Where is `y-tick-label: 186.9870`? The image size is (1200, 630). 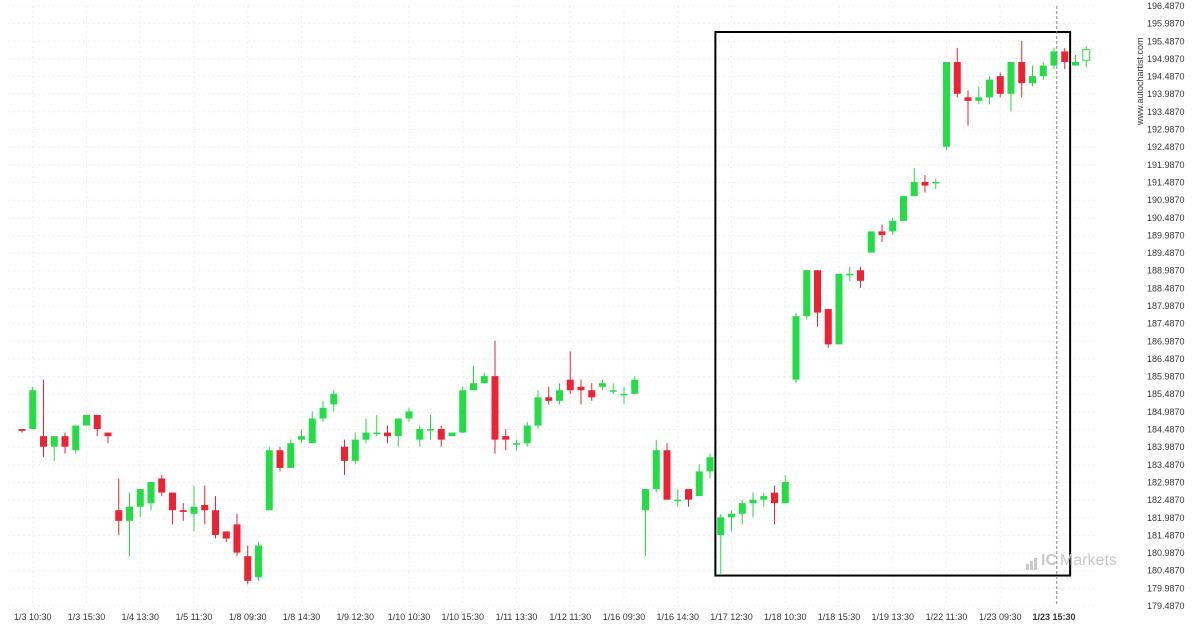 y-tick-label: 186.9870 is located at coordinates (1166, 341).